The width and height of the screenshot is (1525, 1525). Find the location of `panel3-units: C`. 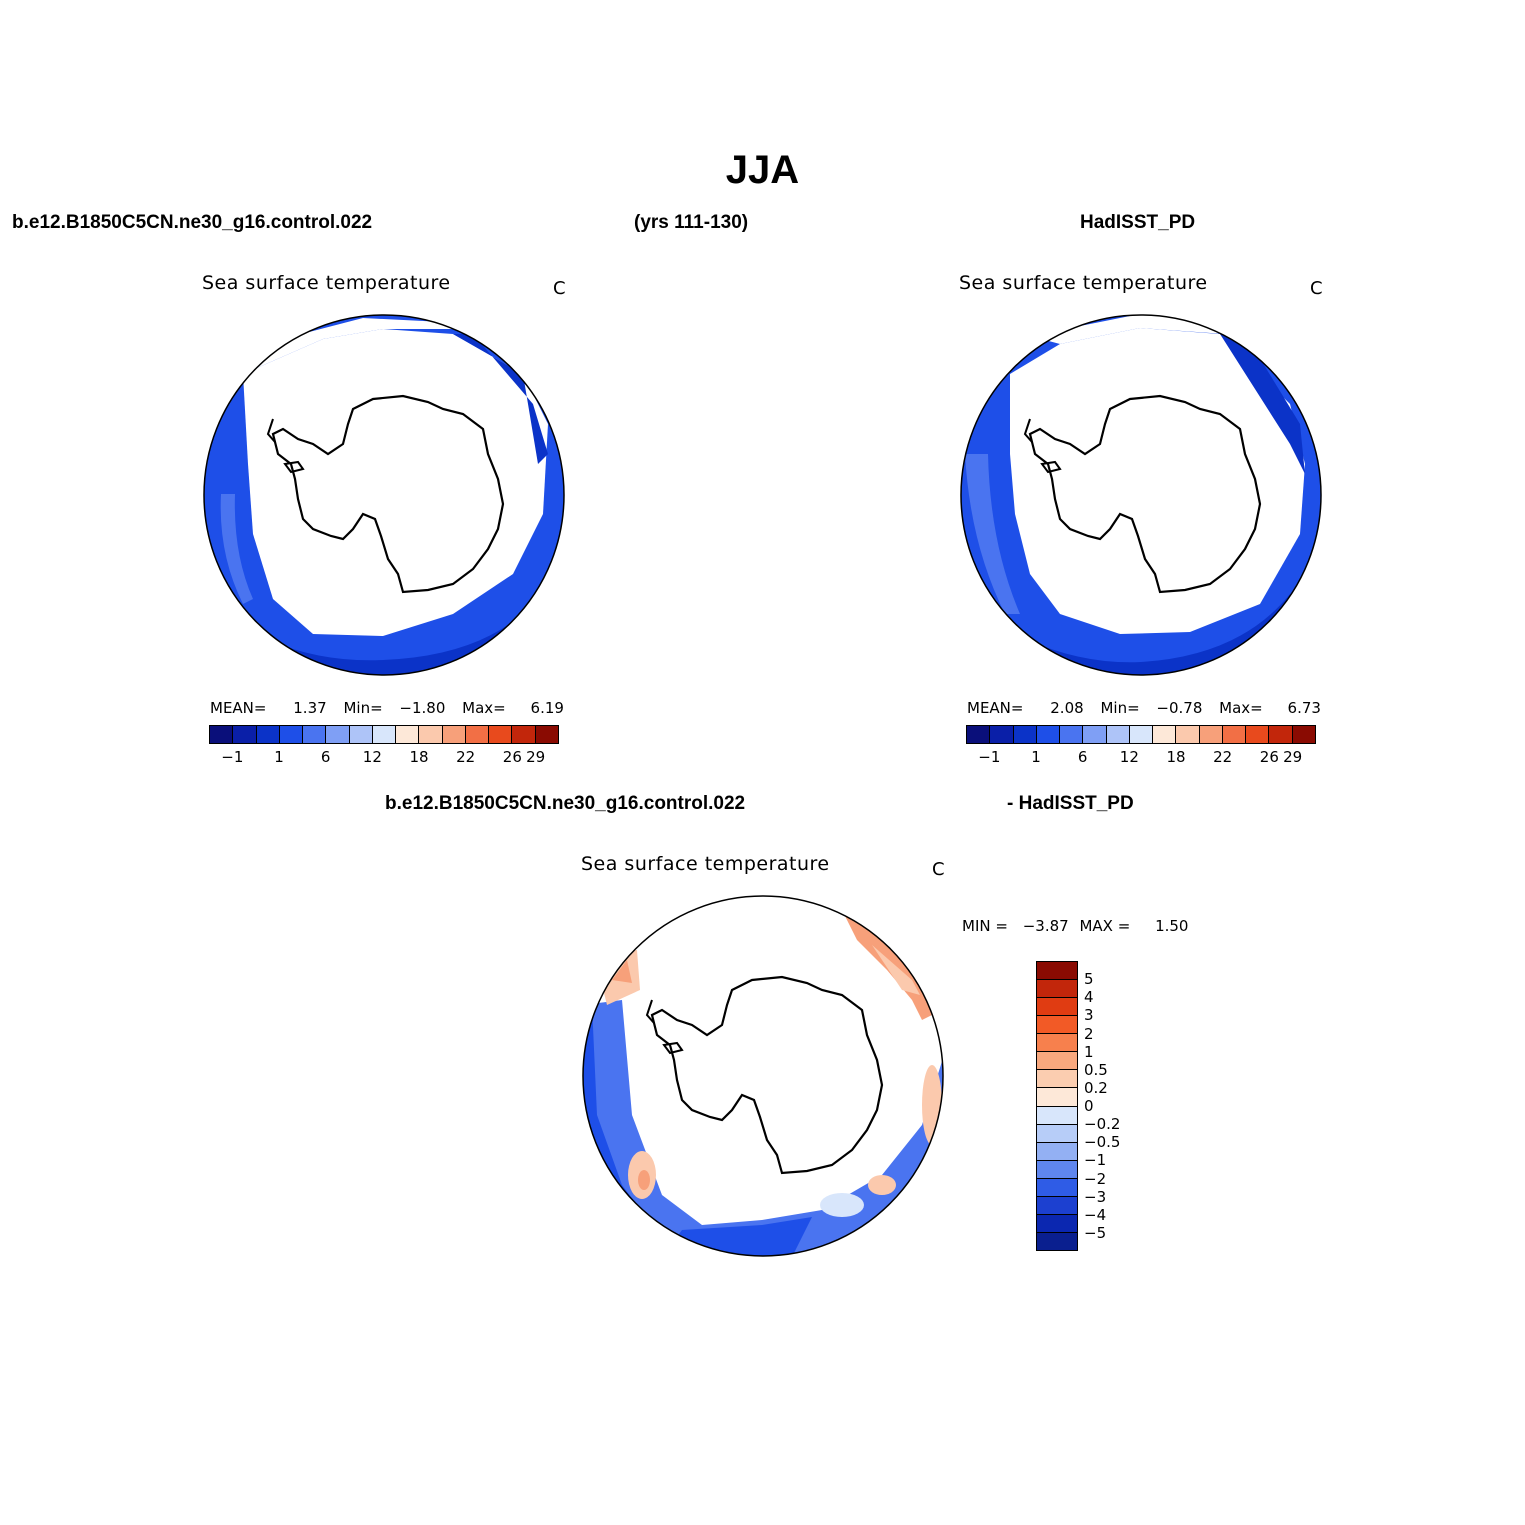

panel3-units: C is located at coordinates (938, 869).